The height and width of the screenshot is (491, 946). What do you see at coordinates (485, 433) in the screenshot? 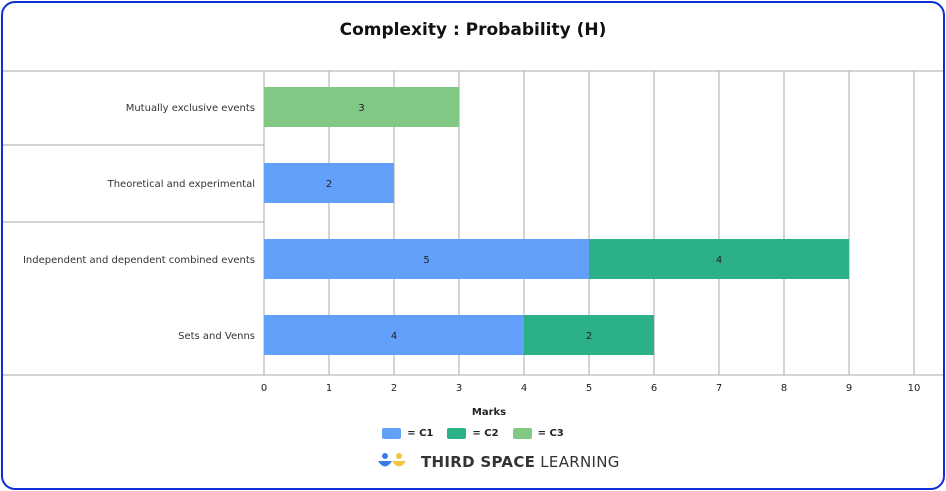
I see `legend-label: = C2` at bounding box center [485, 433].